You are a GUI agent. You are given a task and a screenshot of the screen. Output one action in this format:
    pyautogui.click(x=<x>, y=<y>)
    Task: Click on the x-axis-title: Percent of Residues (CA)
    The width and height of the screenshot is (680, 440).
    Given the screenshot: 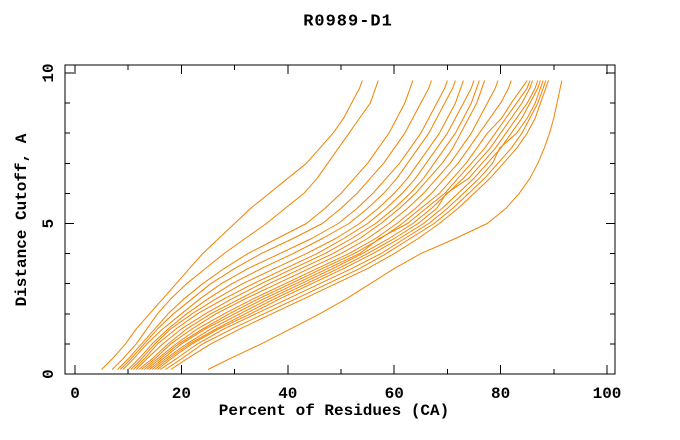 What is the action you would take?
    pyautogui.click(x=334, y=411)
    